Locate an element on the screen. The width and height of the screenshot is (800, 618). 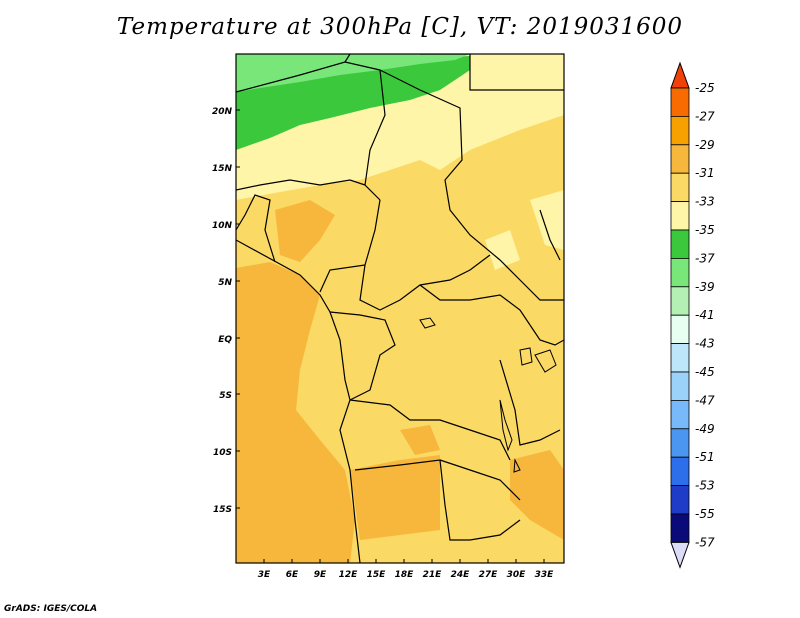
lat-label: 10N is located at coordinates (222, 226).